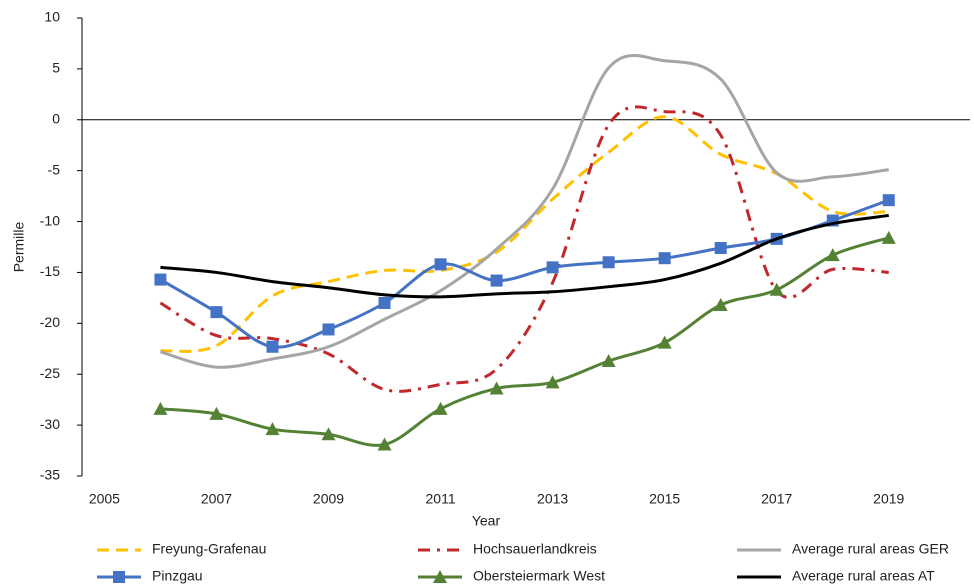 This screenshot has height=588, width=974. What do you see at coordinates (50, 271) in the screenshot?
I see `y-tick-label: -15` at bounding box center [50, 271].